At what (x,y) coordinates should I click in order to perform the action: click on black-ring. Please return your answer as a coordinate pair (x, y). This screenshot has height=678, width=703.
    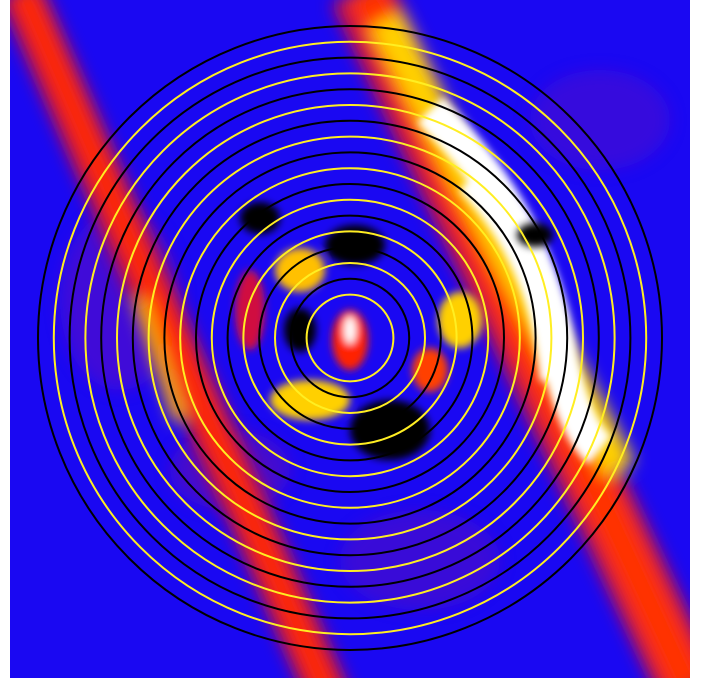
    Looking at the image, I should click on (350, 338).